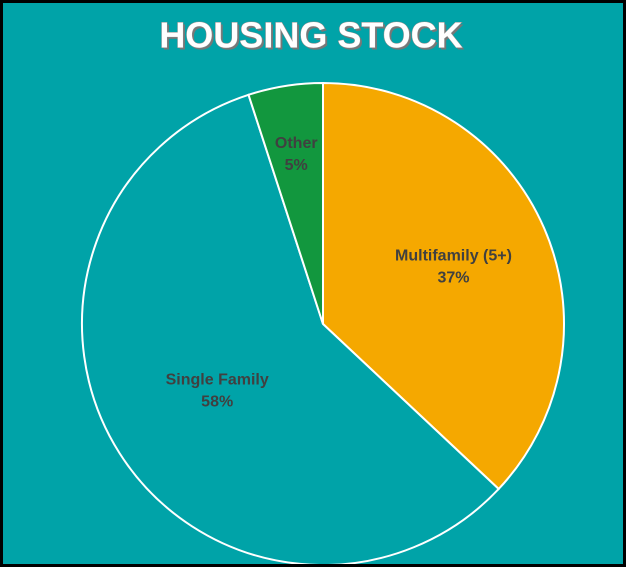 Image resolution: width=626 pixels, height=567 pixels. I want to click on slice-value: 37%, so click(453, 278).